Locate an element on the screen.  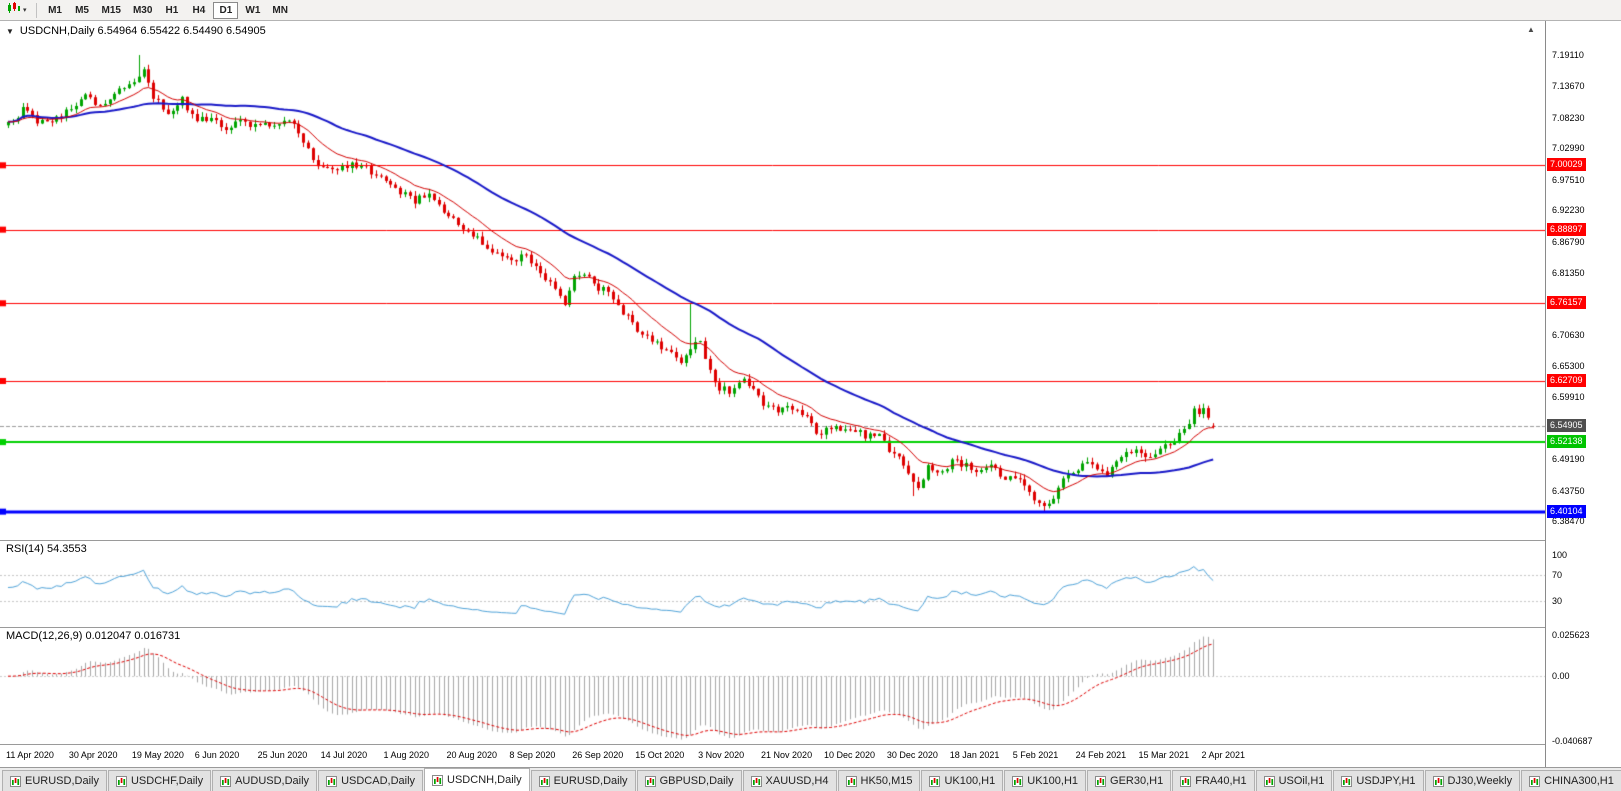
chart-tab-usdcnh-daily: USDCNH,Daily is located at coordinates (477, 779).